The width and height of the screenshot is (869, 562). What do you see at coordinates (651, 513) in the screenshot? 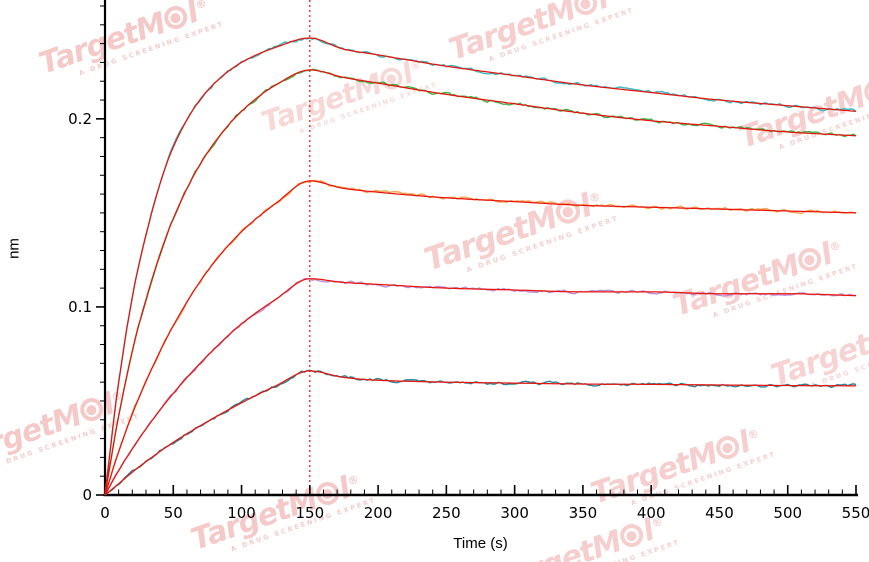
I see `x-tick-label: 400` at bounding box center [651, 513].